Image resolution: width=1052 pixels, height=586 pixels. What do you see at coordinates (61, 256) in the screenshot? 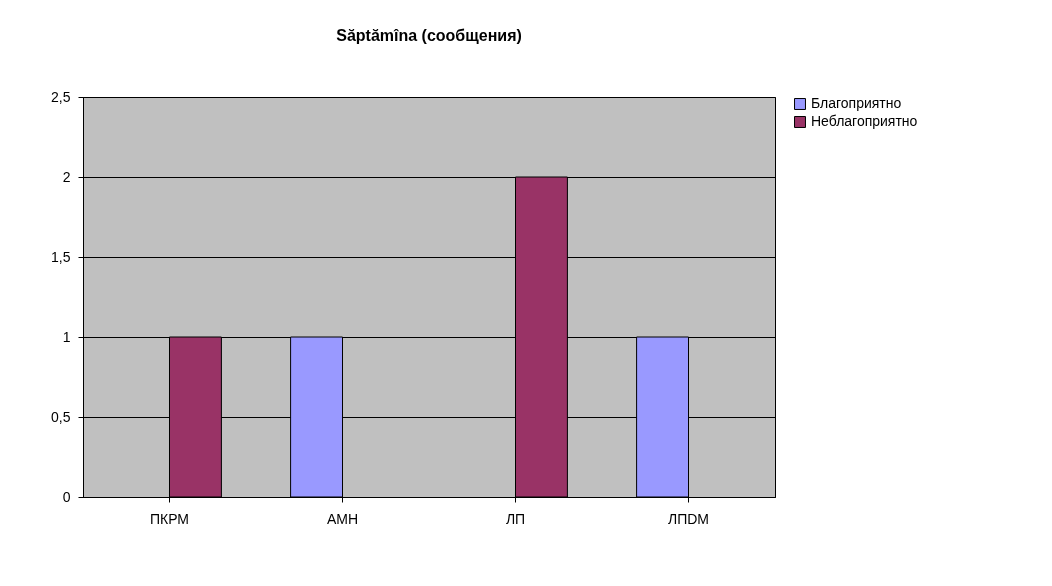
I see `y-tick-label: 1,5` at bounding box center [61, 256].